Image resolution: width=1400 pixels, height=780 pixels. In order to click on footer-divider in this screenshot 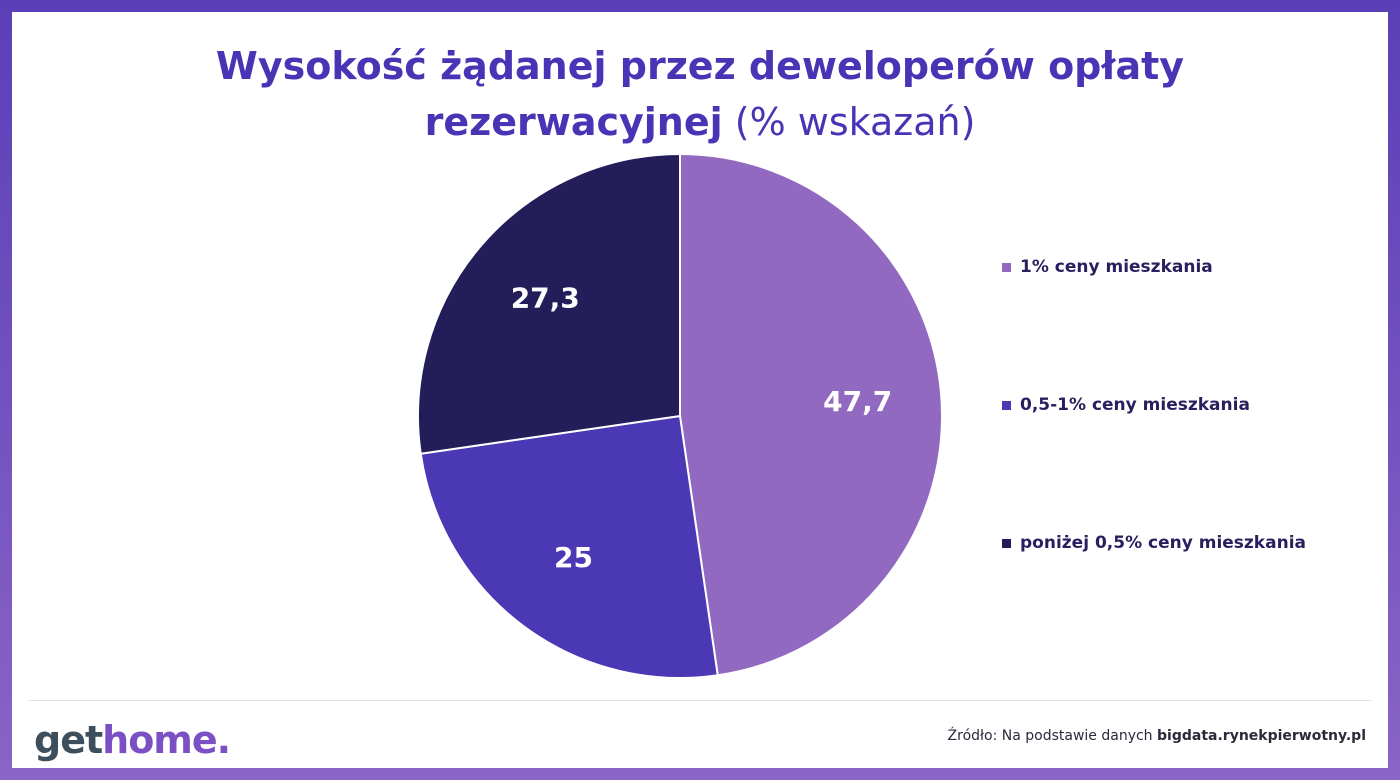, I will do `click(700, 700)`.